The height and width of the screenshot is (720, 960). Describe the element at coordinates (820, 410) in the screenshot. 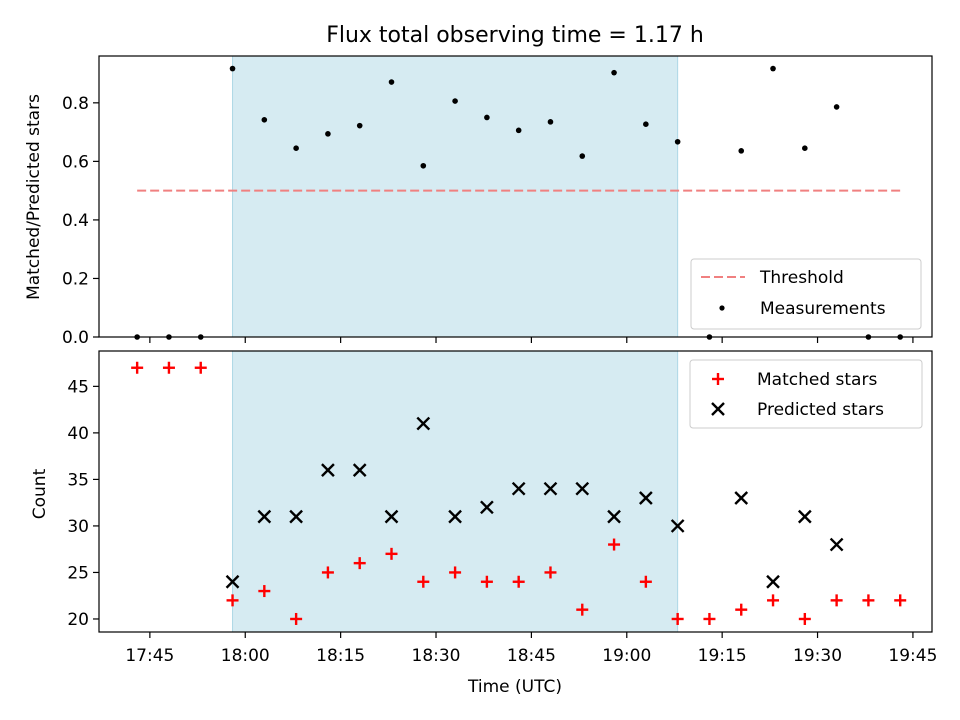

I see `legend-predicted-label: Predicted stars` at that location.